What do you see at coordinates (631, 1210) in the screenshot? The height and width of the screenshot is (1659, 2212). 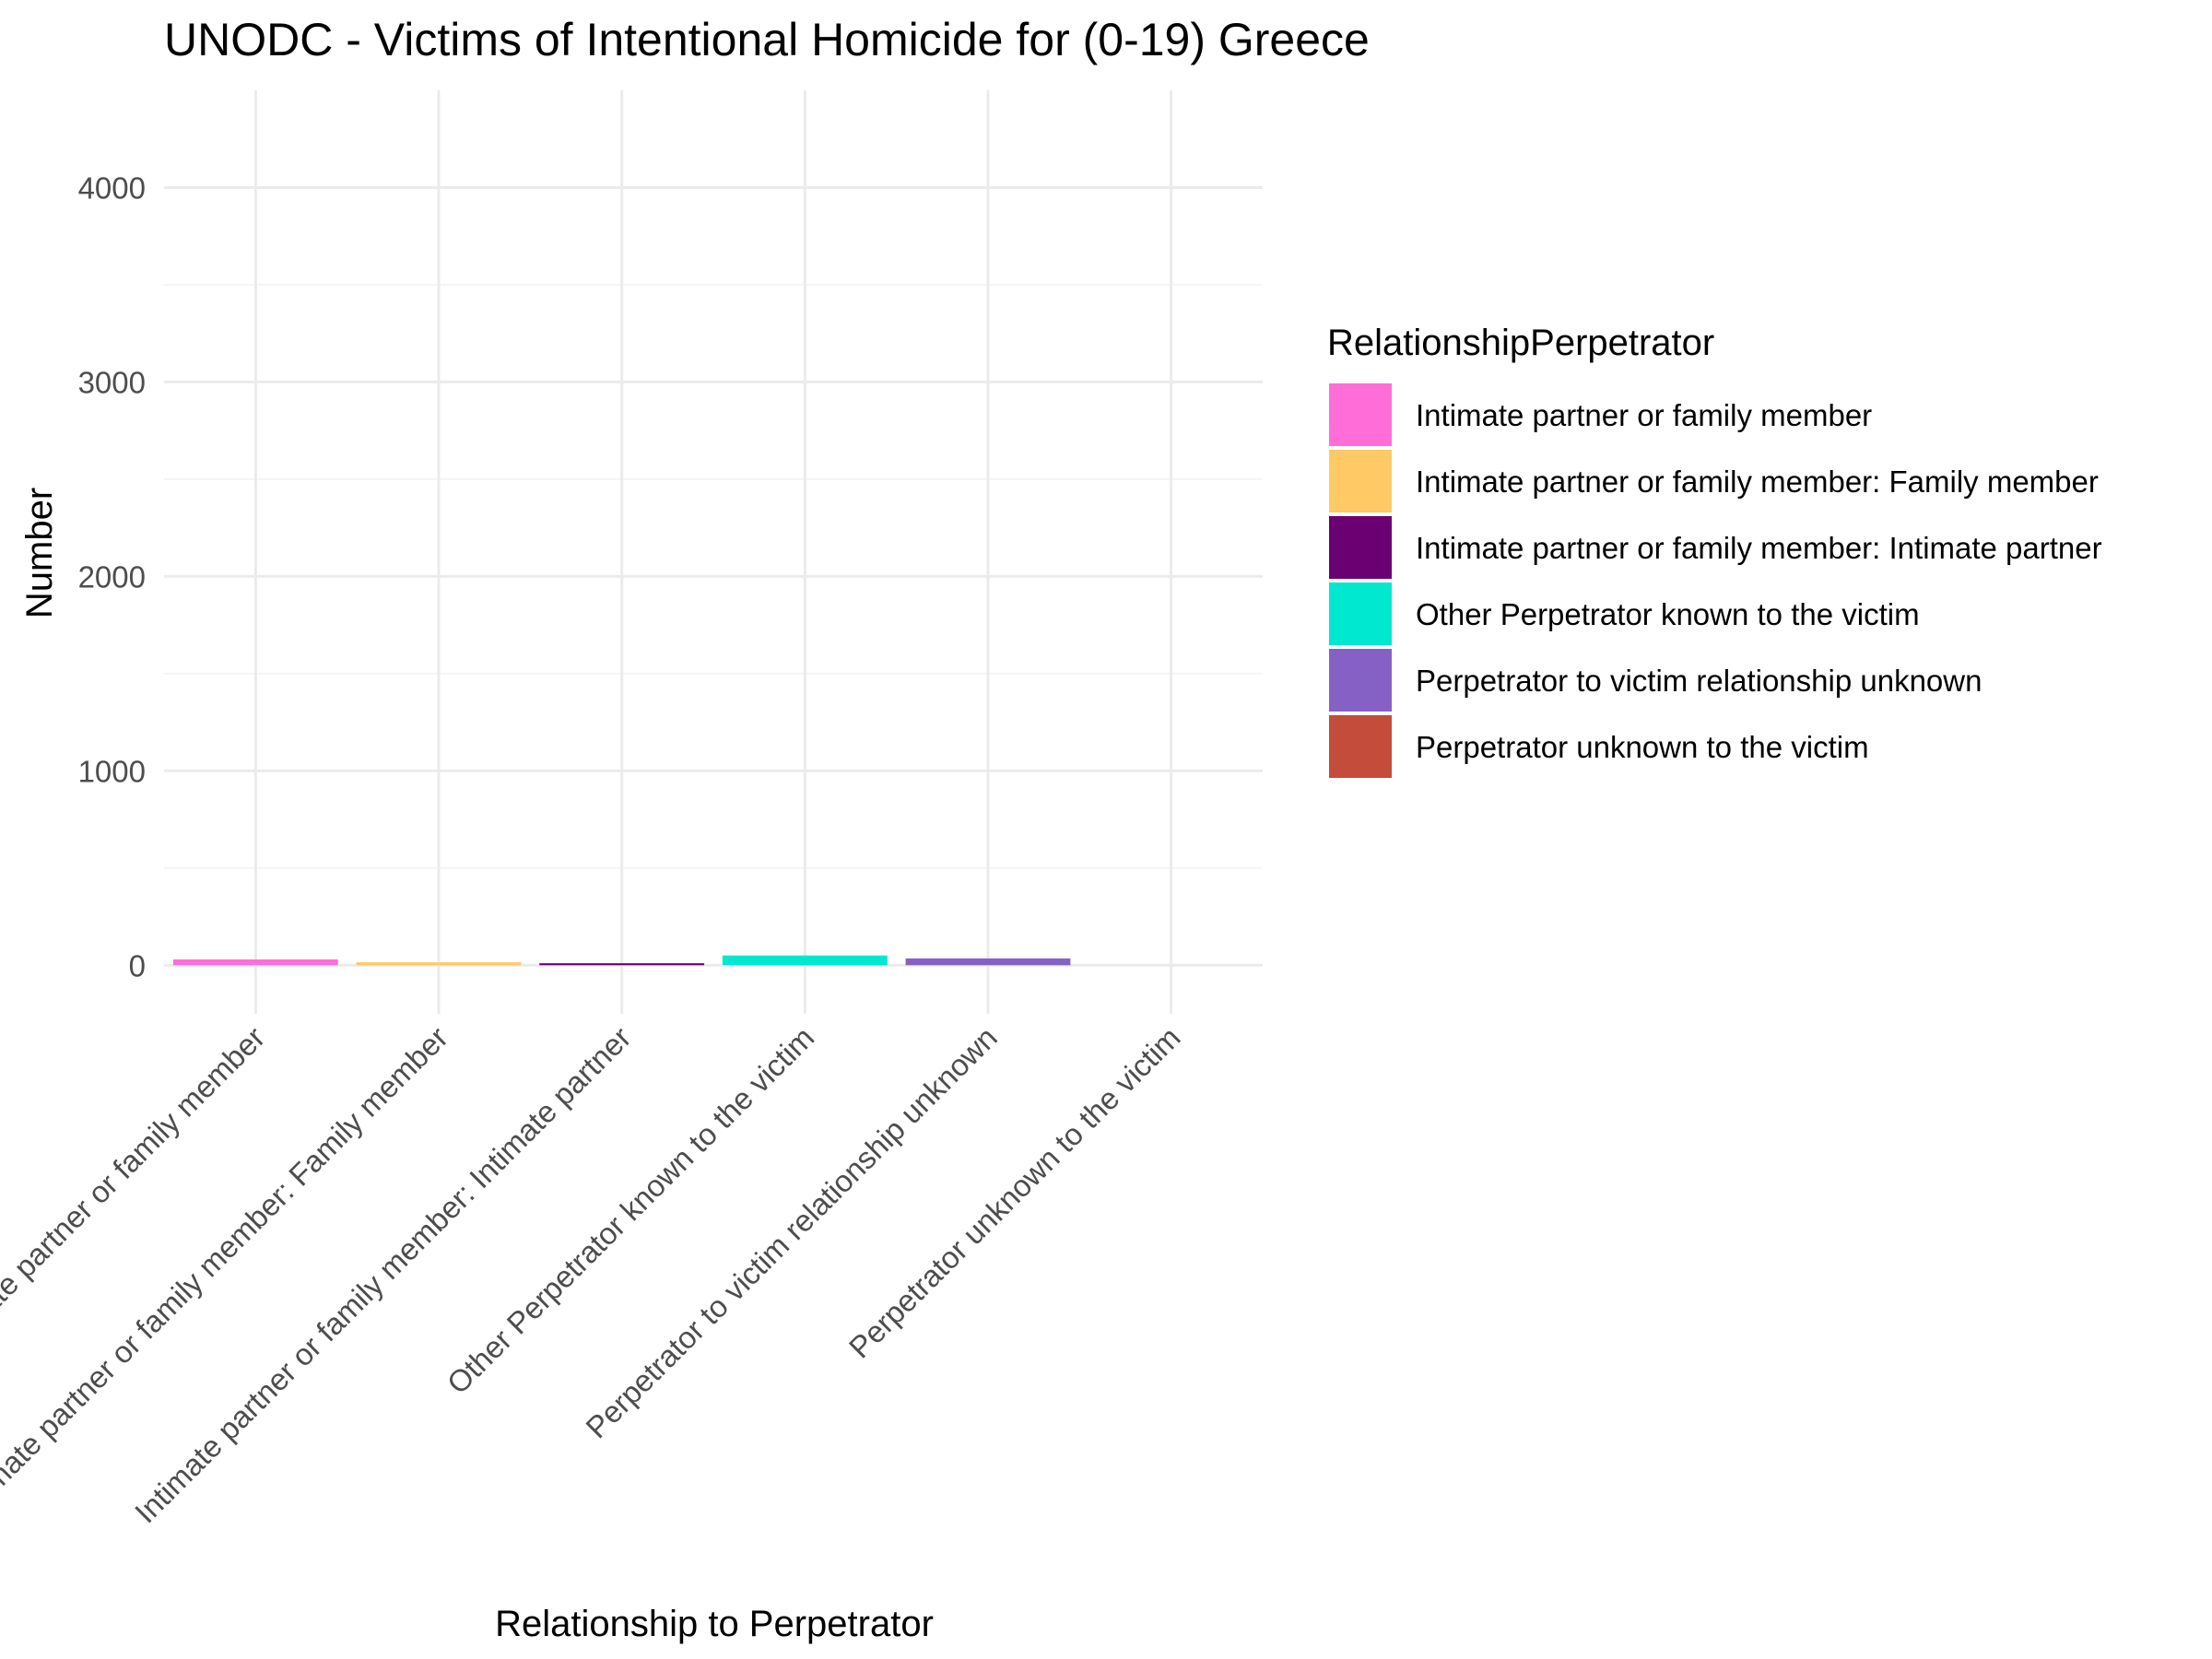 I see `x-tick-label: Other Perpetrator known to the victim` at bounding box center [631, 1210].